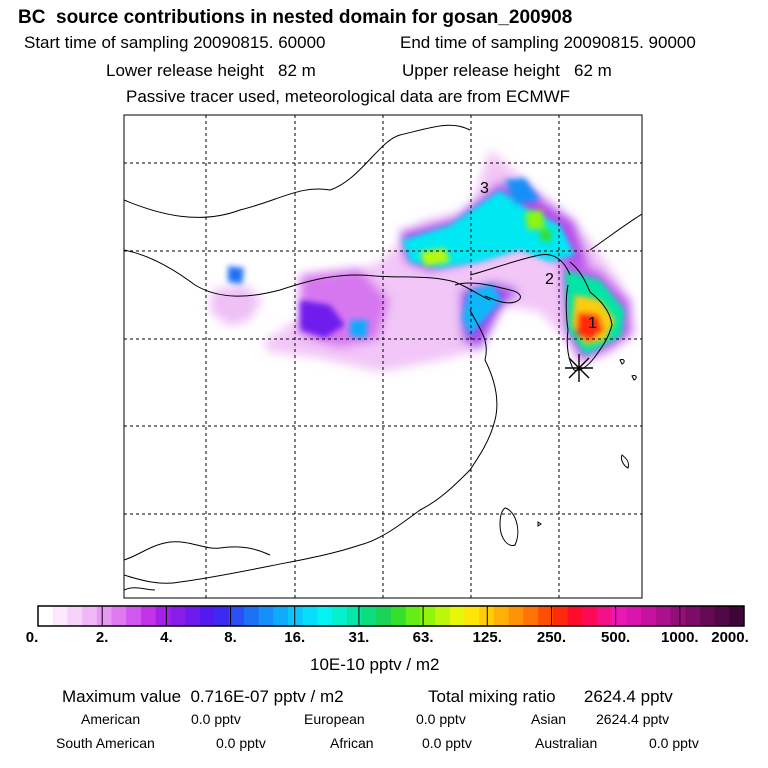 This screenshot has width=768, height=768. Describe the element at coordinates (579, 368) in the screenshot. I see `star-cross-icon` at that location.